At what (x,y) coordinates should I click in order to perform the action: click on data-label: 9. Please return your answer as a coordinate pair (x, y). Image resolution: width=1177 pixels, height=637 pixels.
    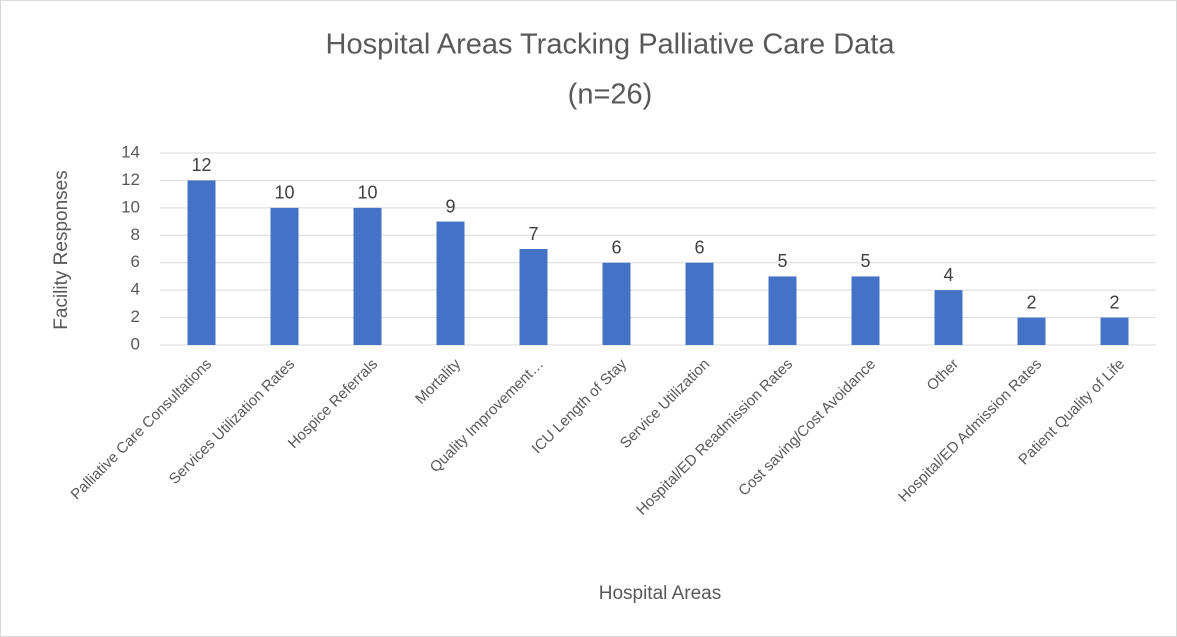
    Looking at the image, I should click on (450, 206).